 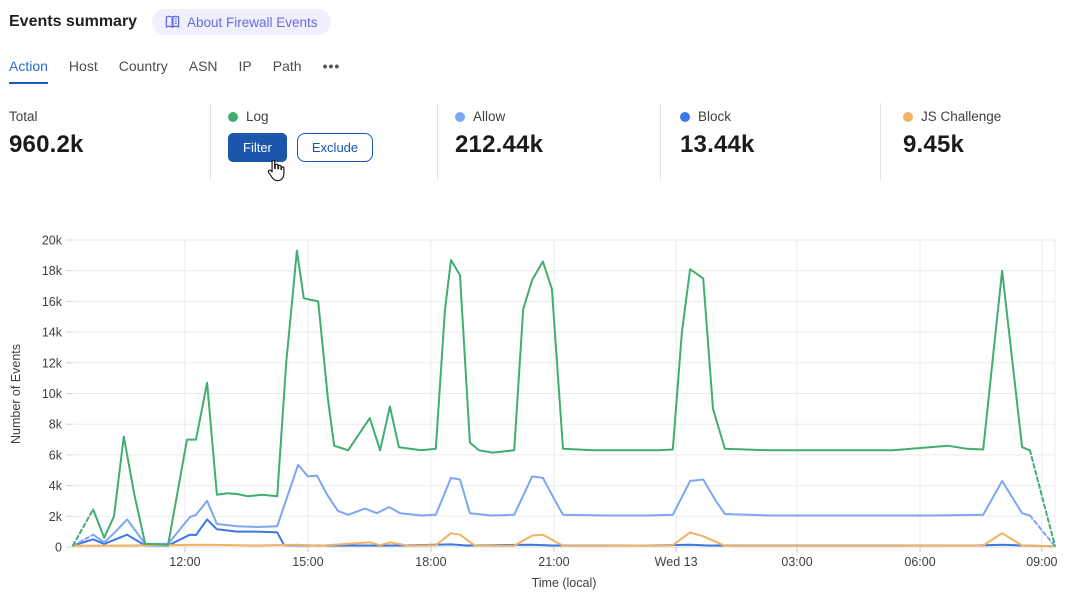 I want to click on tab-ip: IP, so click(x=245, y=66).